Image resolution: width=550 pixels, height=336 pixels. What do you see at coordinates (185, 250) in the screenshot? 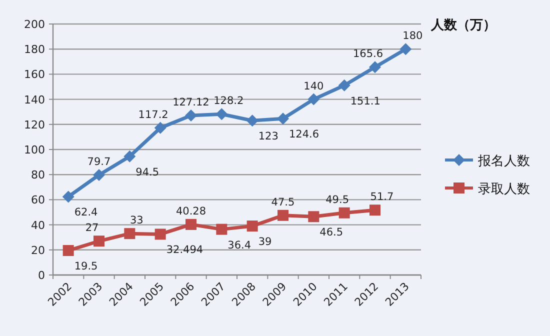
I see `data-label: 32.494` at bounding box center [185, 250].